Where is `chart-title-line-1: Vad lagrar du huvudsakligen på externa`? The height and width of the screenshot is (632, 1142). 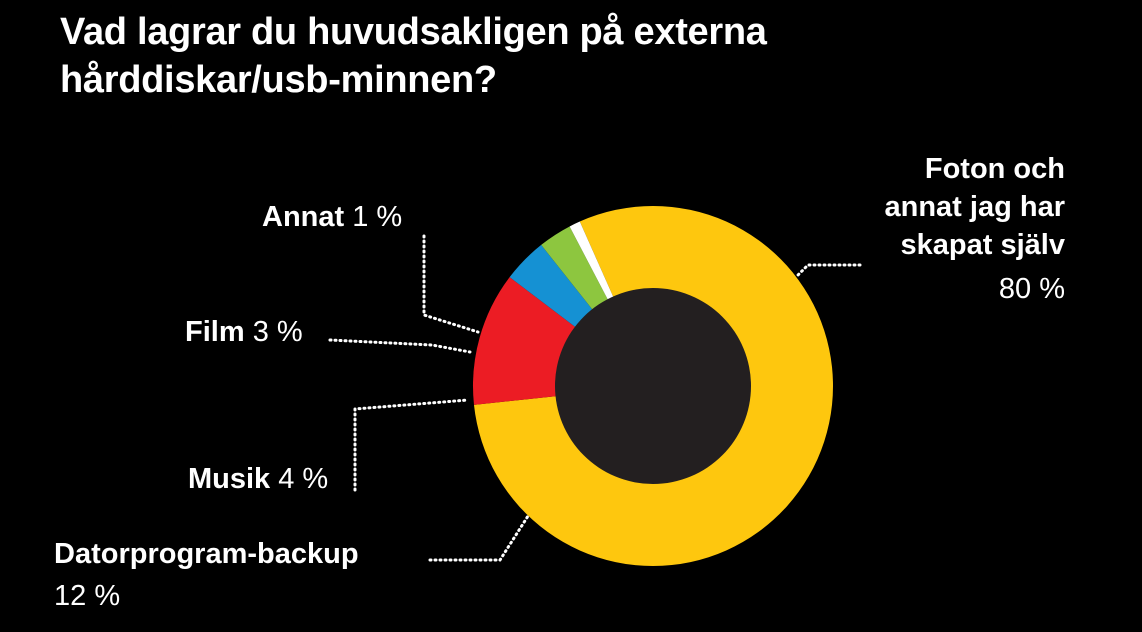 chart-title-line-1: Vad lagrar du huvudsakligen på externa is located at coordinates (413, 32).